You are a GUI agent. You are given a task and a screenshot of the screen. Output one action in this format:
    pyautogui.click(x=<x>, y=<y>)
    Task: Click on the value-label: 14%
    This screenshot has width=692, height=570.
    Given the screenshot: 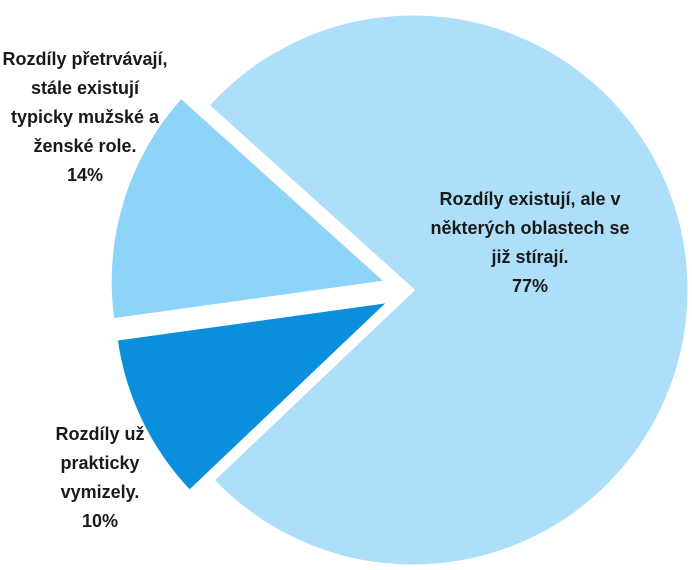 What is the action you would take?
    pyautogui.click(x=85, y=175)
    